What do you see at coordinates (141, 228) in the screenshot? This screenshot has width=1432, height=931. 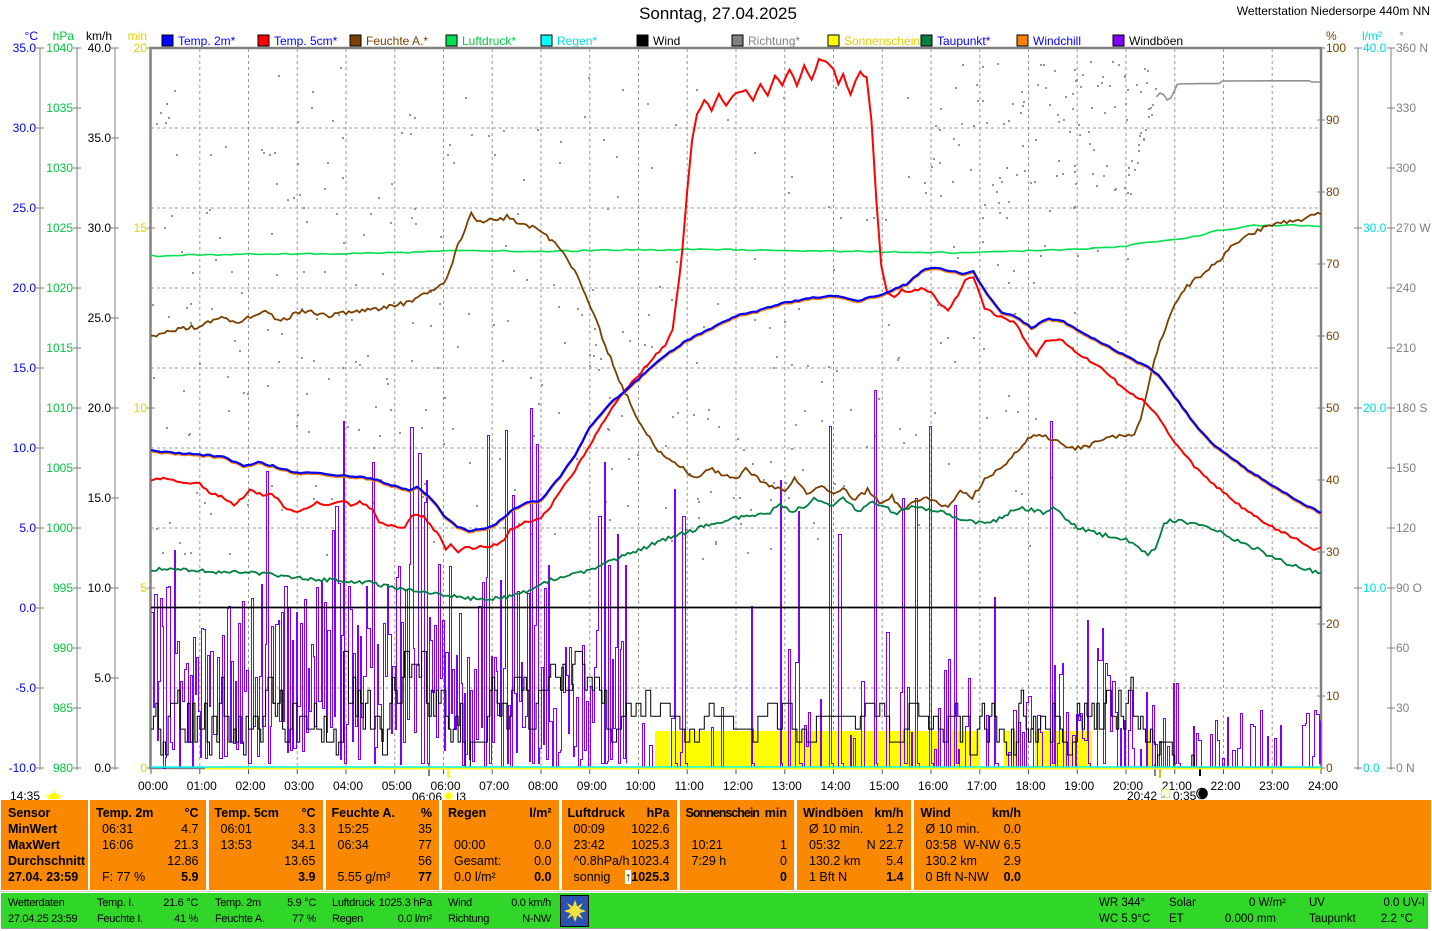 I see `svg-text: 15` at bounding box center [141, 228].